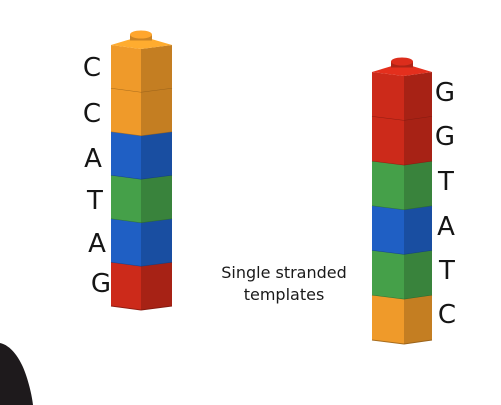  What do you see at coordinates (141, 34) in the screenshot?
I see `left-strand-stud` at bounding box center [141, 34].